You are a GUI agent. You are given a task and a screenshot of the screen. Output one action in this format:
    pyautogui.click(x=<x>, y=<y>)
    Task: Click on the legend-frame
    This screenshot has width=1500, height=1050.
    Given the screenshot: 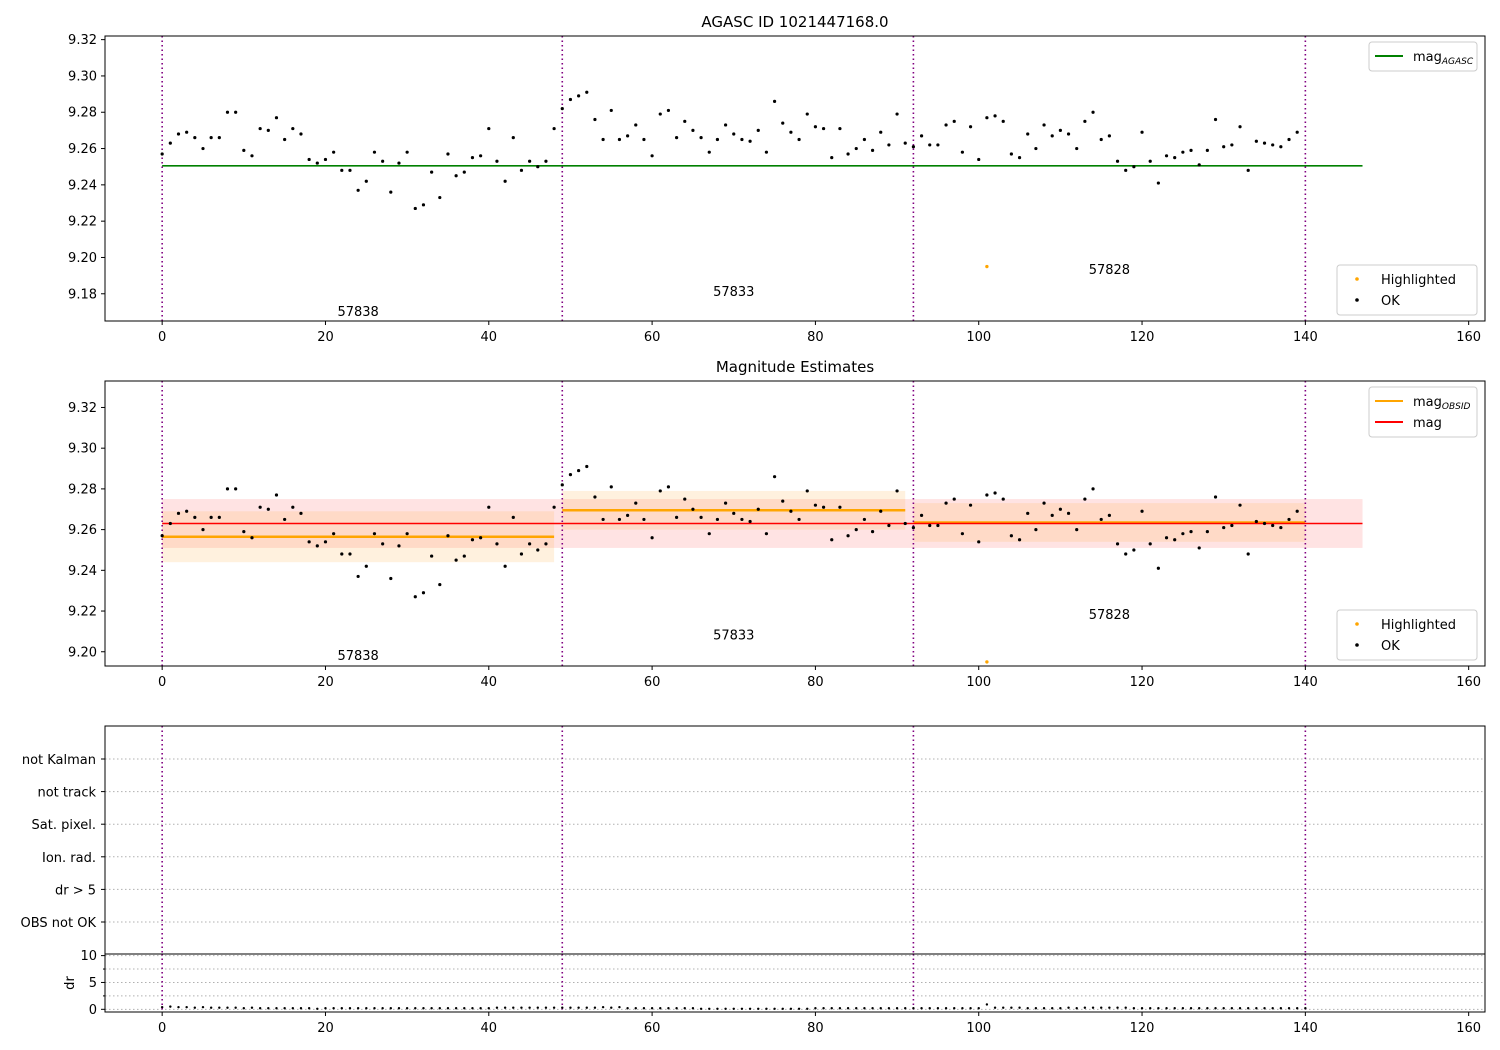 What is the action you would take?
    pyautogui.click(x=1423, y=56)
    